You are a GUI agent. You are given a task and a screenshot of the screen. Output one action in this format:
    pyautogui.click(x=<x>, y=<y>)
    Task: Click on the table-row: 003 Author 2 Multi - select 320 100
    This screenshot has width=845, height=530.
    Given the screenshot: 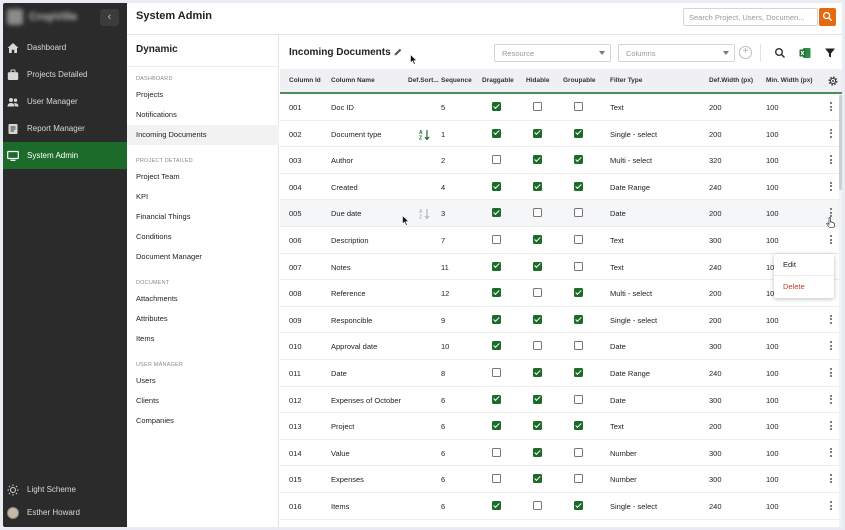 What is the action you would take?
    pyautogui.click(x=561, y=160)
    